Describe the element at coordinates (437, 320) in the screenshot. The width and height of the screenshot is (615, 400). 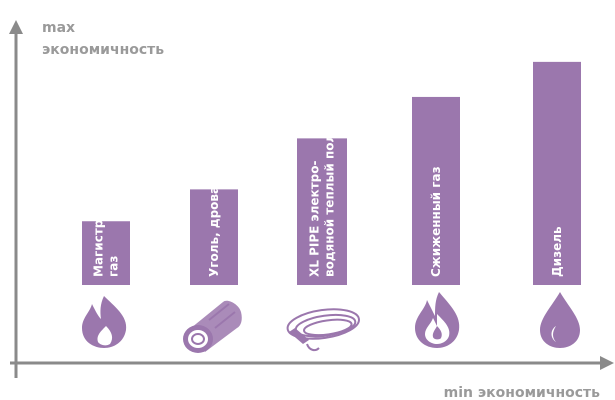
I see `flame-outline-icon` at that location.